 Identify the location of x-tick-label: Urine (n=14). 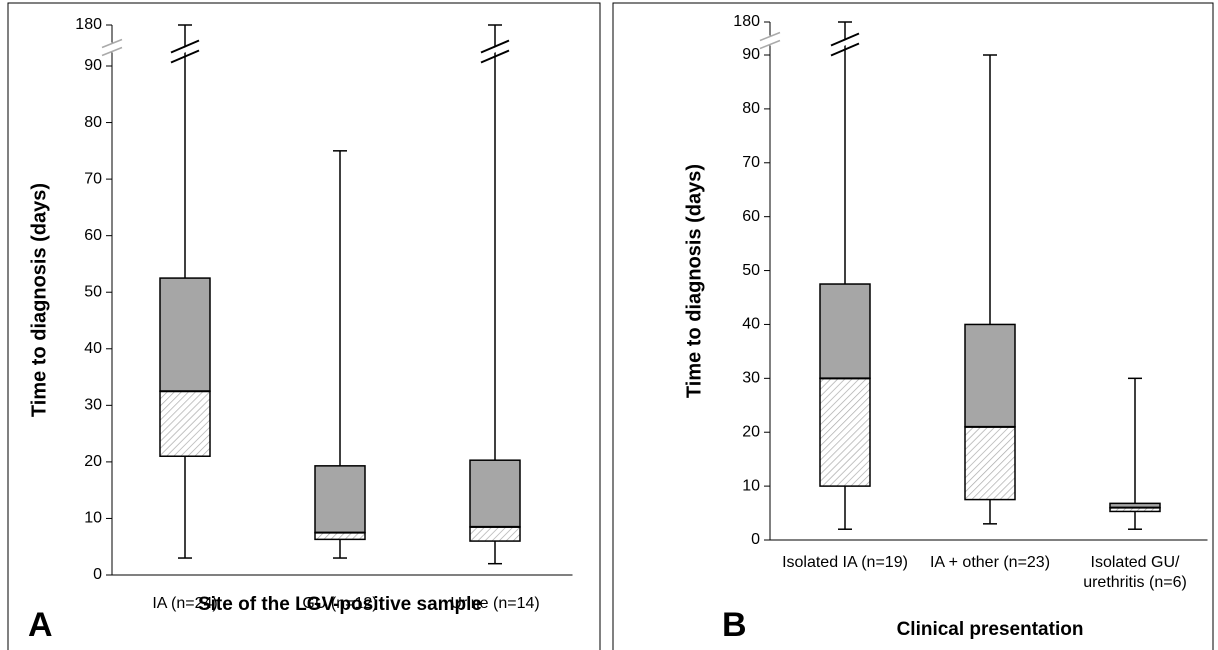
(495, 603).